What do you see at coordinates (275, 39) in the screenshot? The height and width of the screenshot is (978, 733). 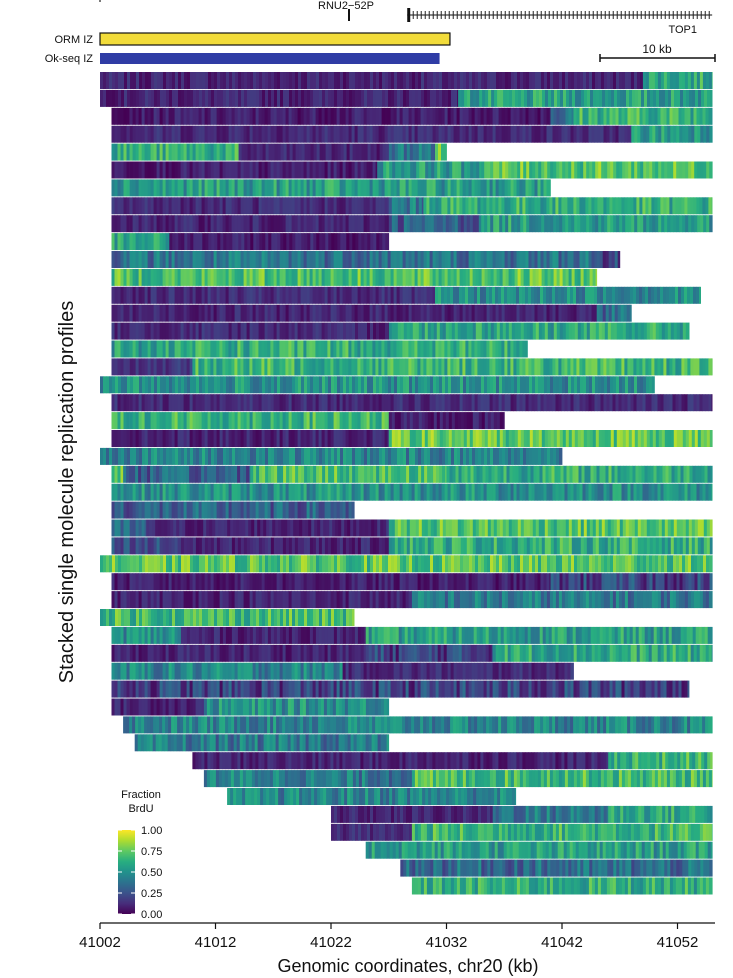 I see `orm-iz-bar` at bounding box center [275, 39].